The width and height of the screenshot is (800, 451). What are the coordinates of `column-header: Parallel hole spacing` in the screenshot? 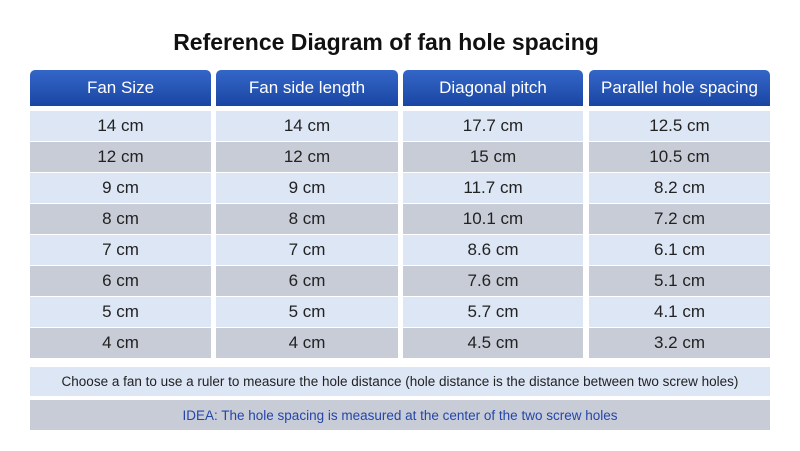 It's located at (679, 88).